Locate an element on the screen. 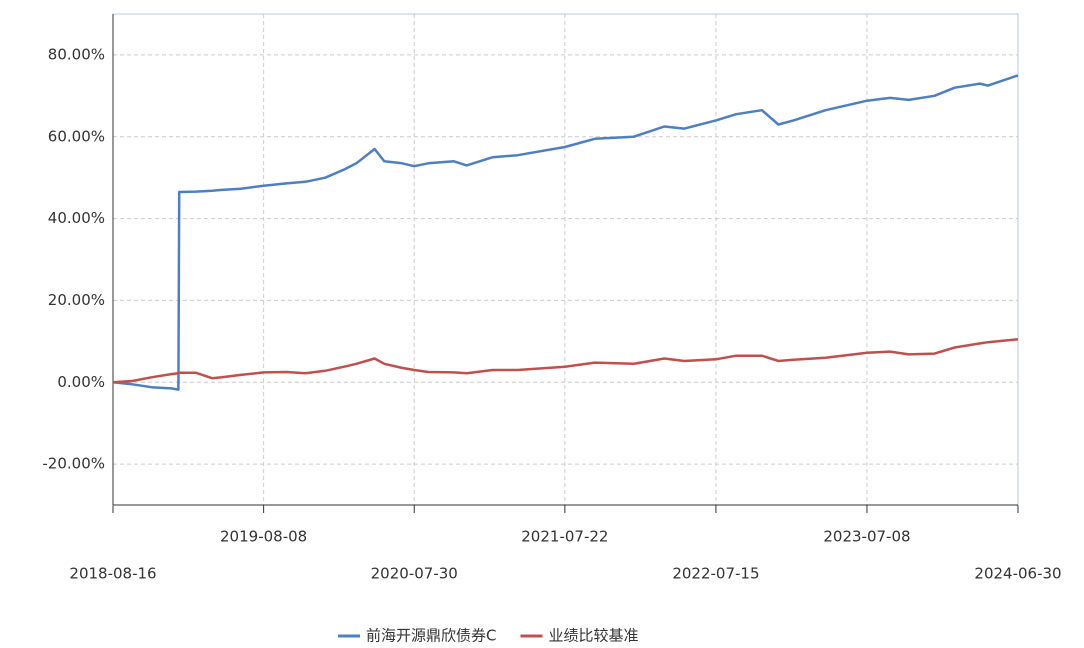  x-tick-label: 2019-08-08 is located at coordinates (263, 537).